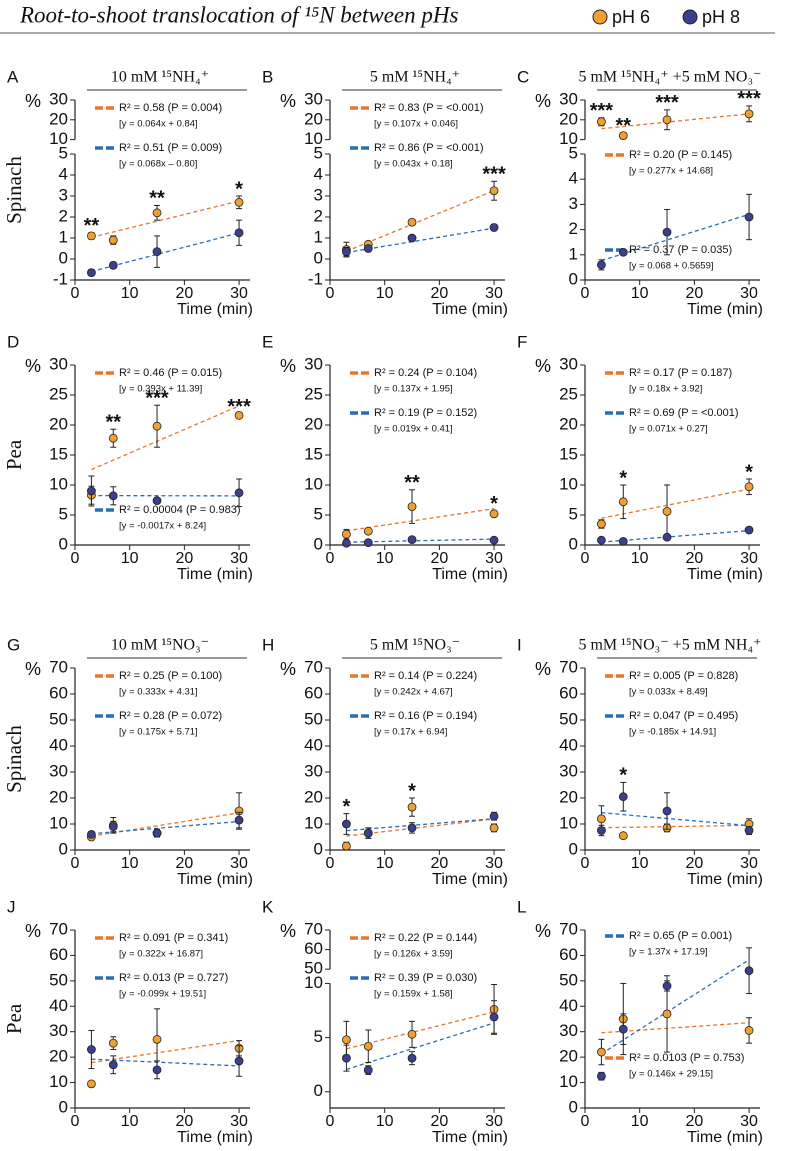 The width and height of the screenshot is (795, 1151). I want to click on y-tick-label: 2, so click(318, 215).